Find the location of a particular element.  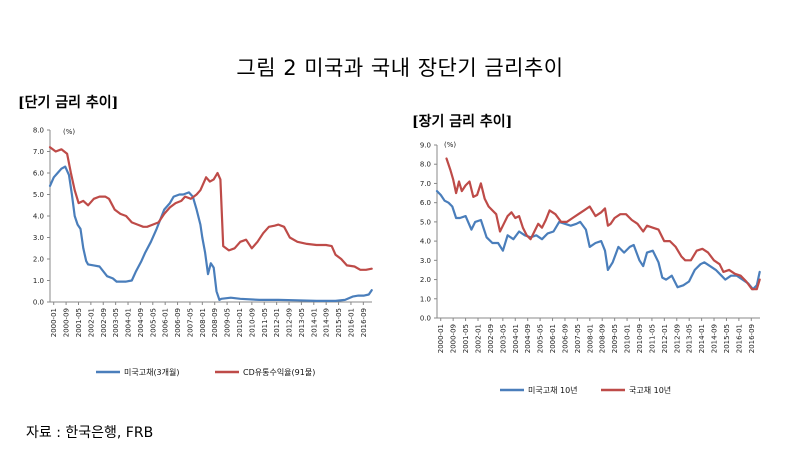

short-term-subtitle: [단기 금리 추이] is located at coordinates (68, 103).